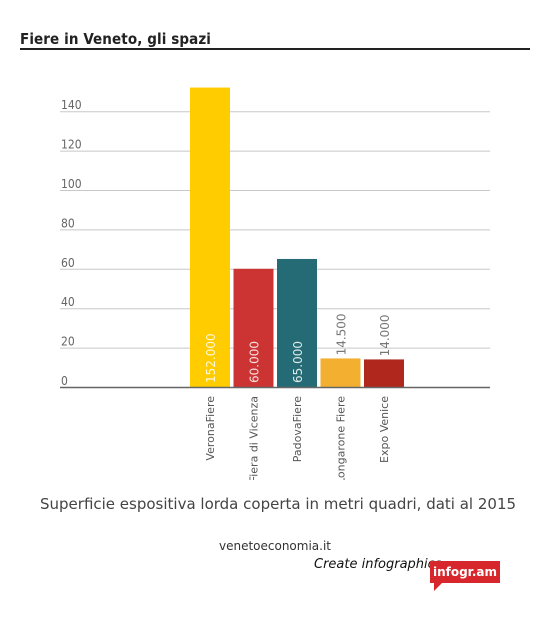  Describe the element at coordinates (254, 438) in the screenshot. I see `category-label: Fiera di Vicenza` at that location.